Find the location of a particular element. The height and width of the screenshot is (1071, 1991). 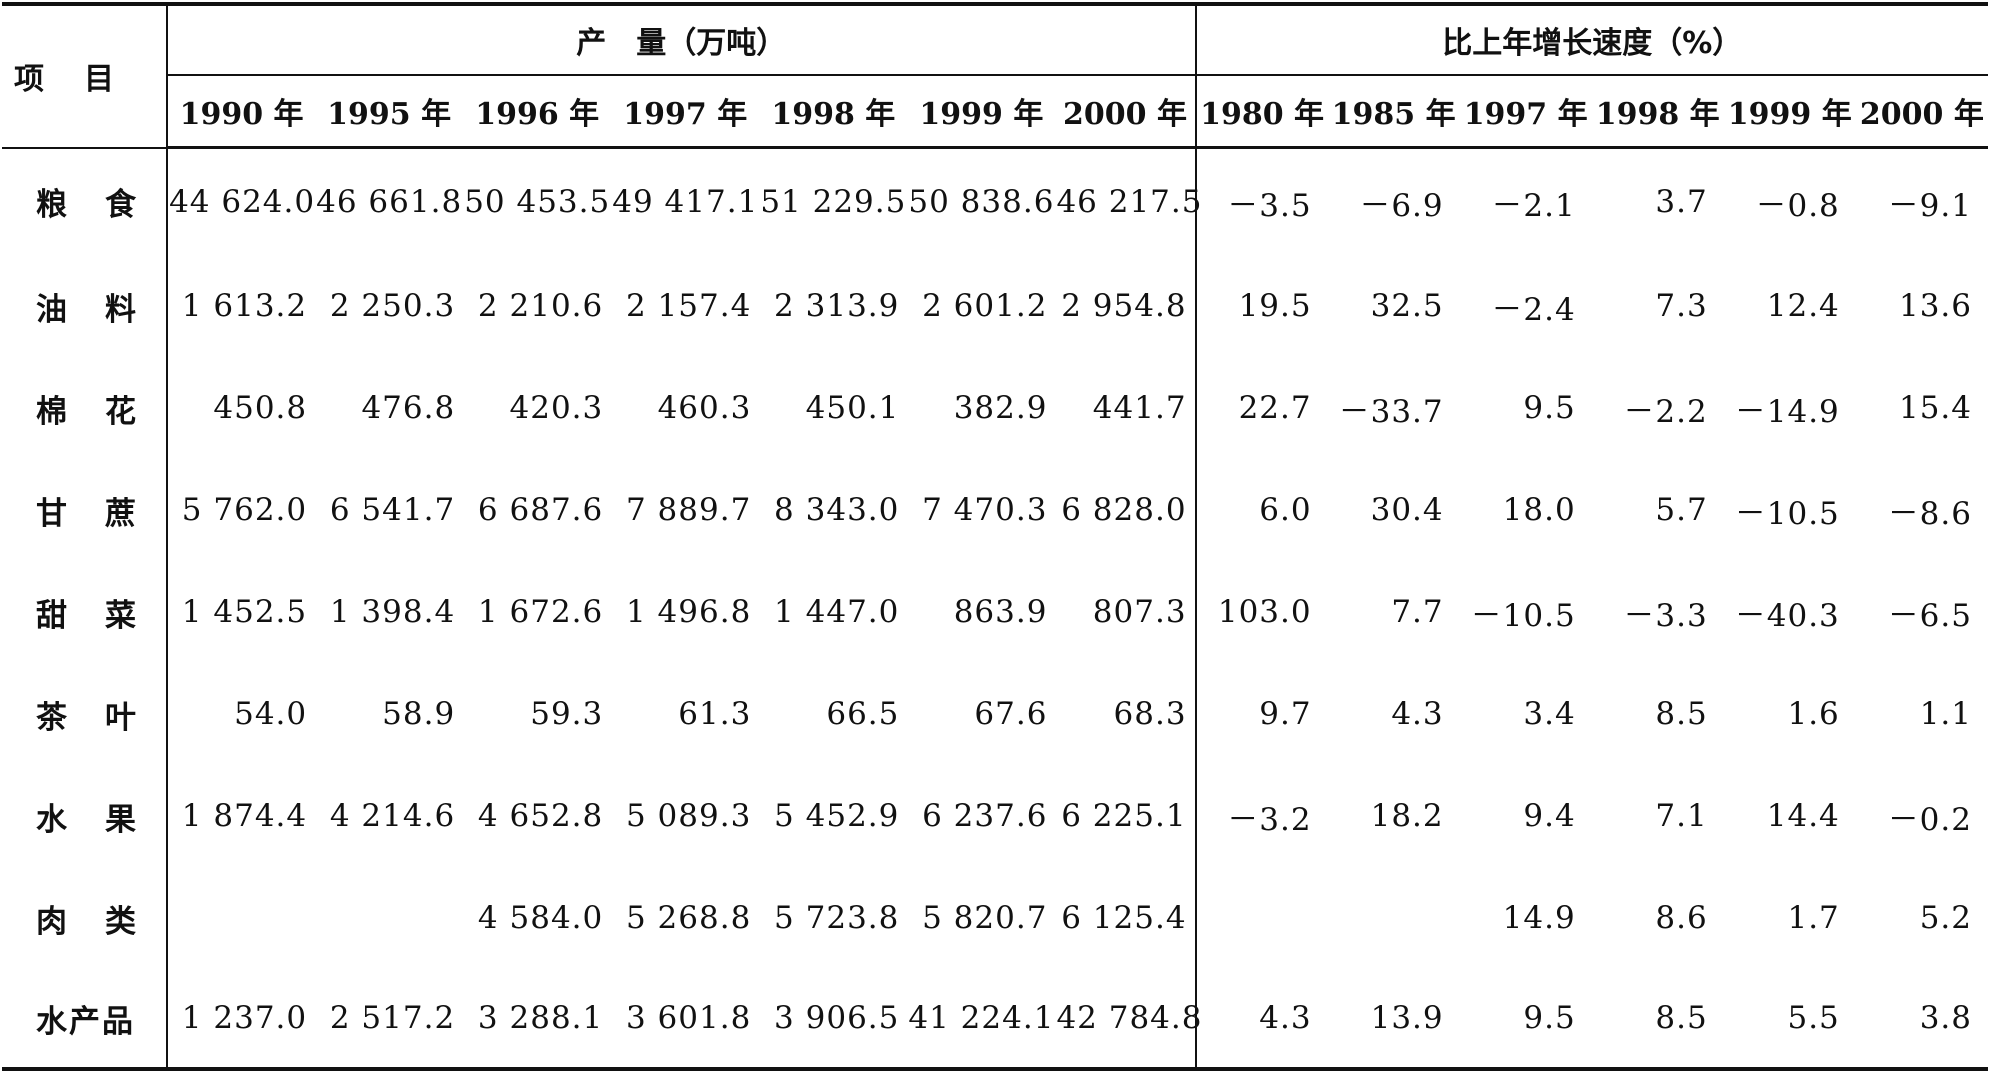

growth-cell: －2.1 is located at coordinates (1533, 205).